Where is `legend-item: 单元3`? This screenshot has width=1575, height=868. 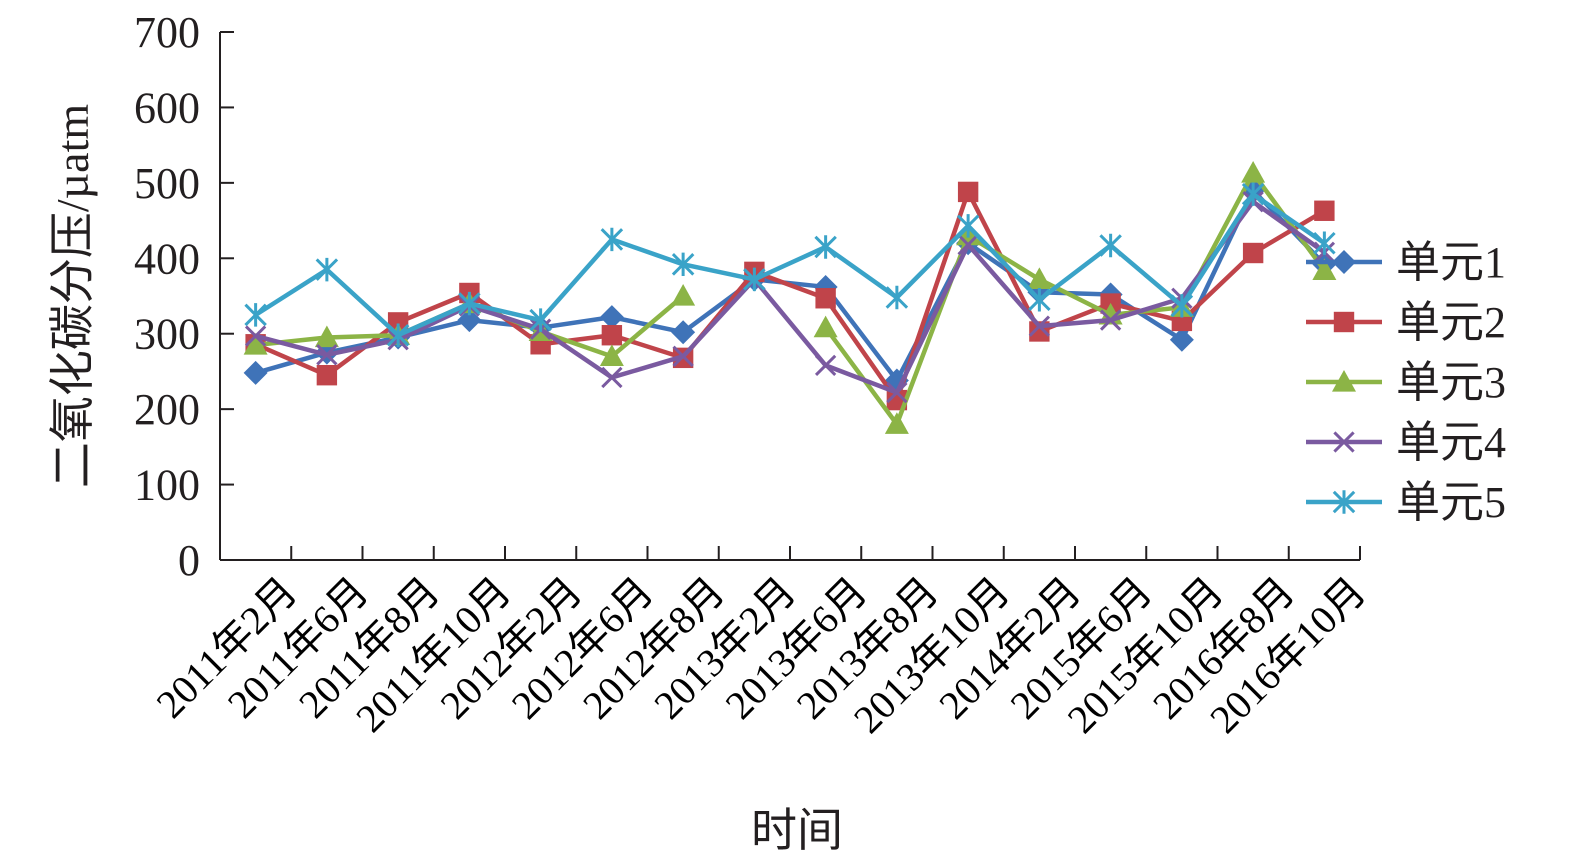 legend-item: 单元3 is located at coordinates (1406, 382).